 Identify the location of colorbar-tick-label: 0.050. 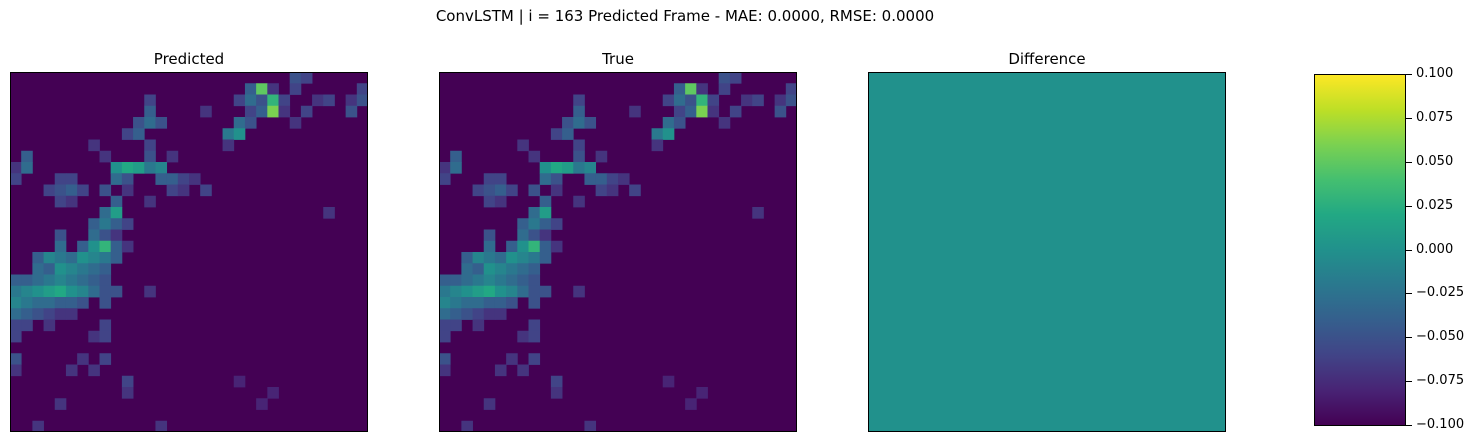
(1435, 161).